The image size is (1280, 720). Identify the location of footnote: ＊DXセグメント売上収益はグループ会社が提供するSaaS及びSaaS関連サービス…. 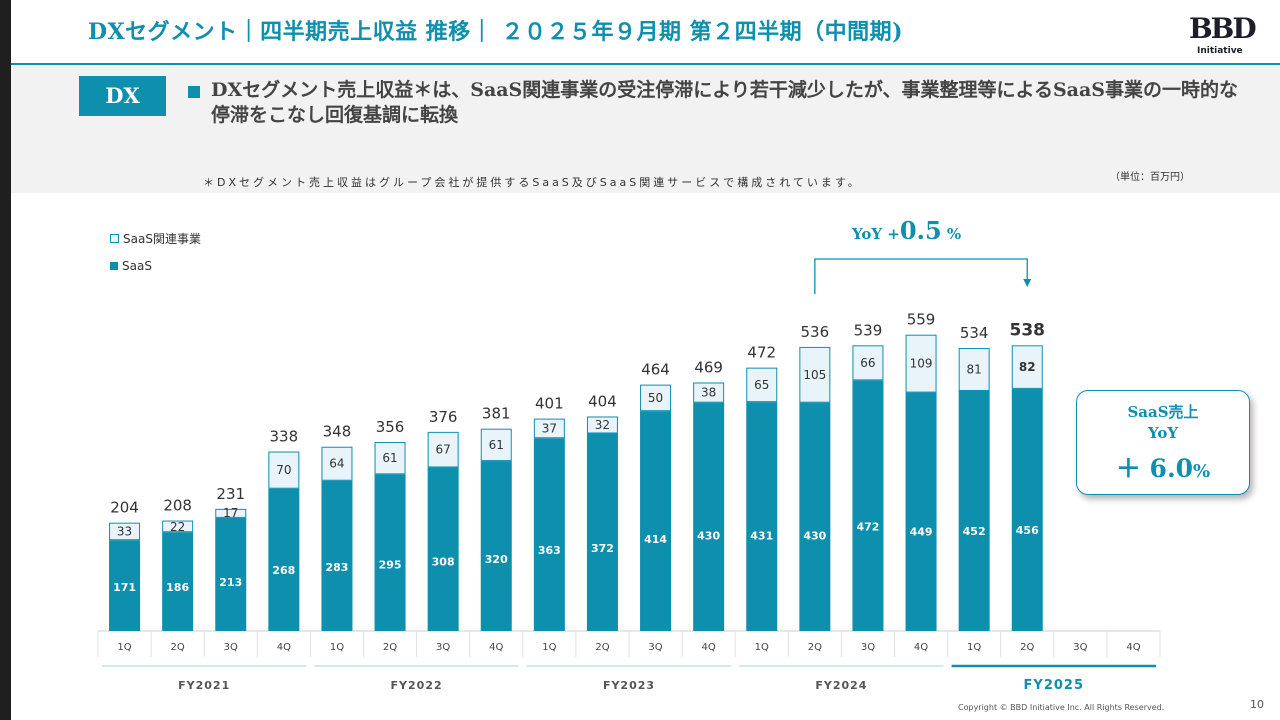
(532, 182).